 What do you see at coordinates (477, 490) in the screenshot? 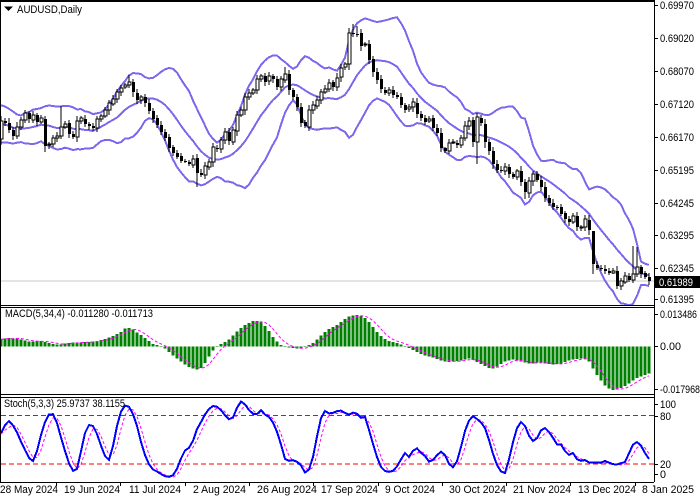
I see `svg-text: 30 Oct 2024` at bounding box center [477, 490].